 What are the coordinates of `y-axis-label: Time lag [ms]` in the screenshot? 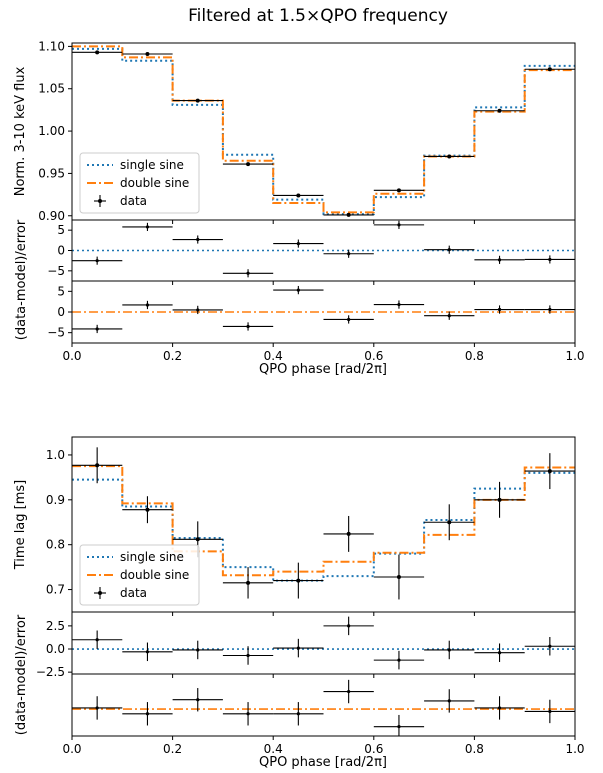 It's located at (20, 525).